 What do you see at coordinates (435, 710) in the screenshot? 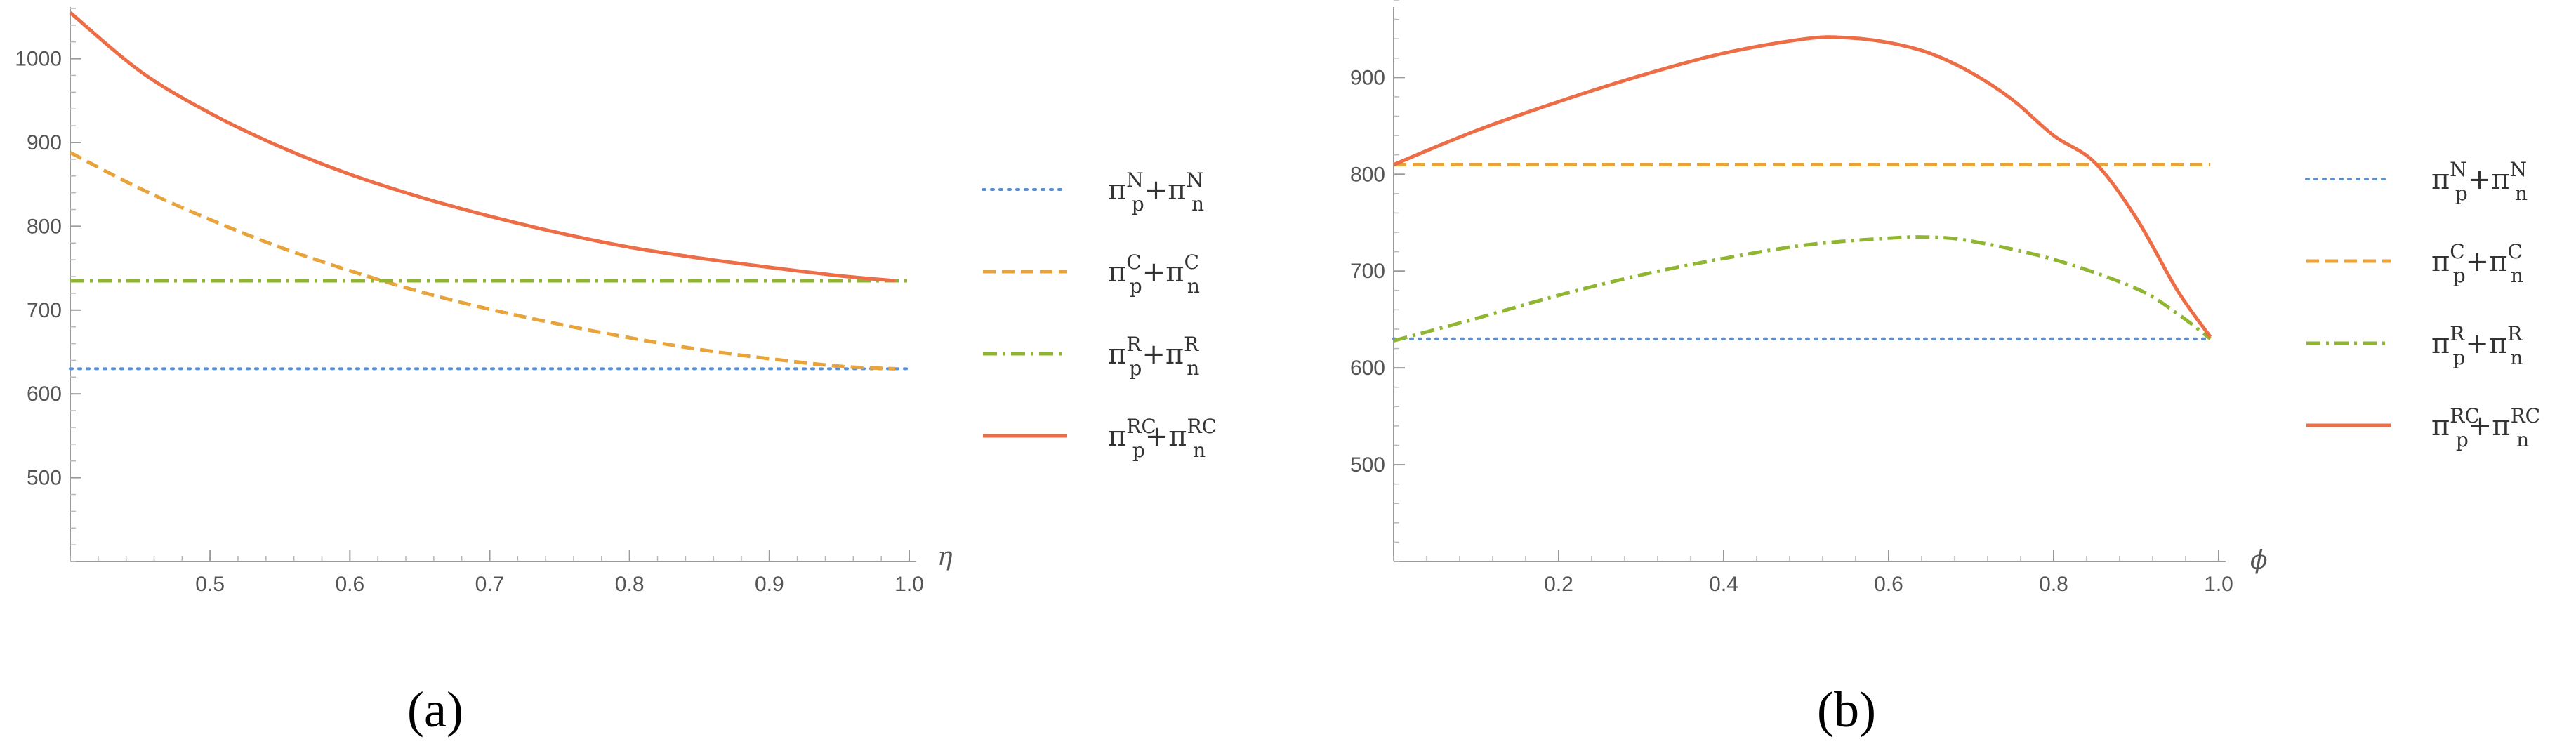
I see `panel-label: (a)` at bounding box center [435, 710].